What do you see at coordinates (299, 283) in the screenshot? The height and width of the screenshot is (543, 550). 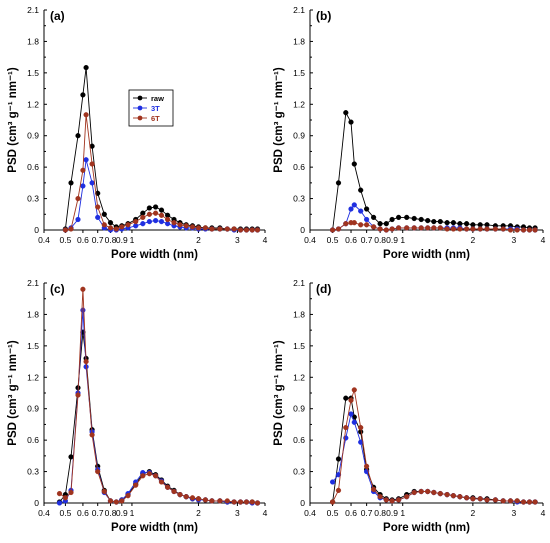 I see `y-tick-label: 2.1` at bounding box center [299, 283].